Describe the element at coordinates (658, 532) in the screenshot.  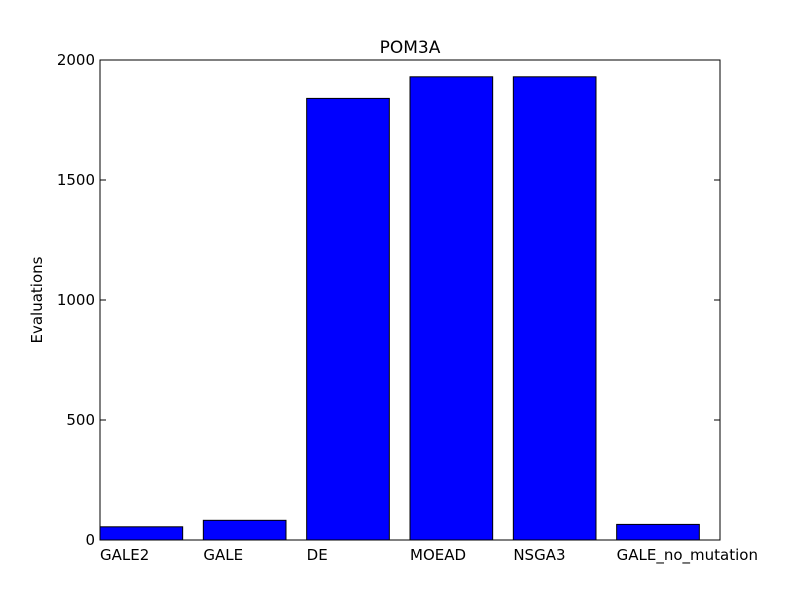
I see `bar-gale-no-mutation` at that location.